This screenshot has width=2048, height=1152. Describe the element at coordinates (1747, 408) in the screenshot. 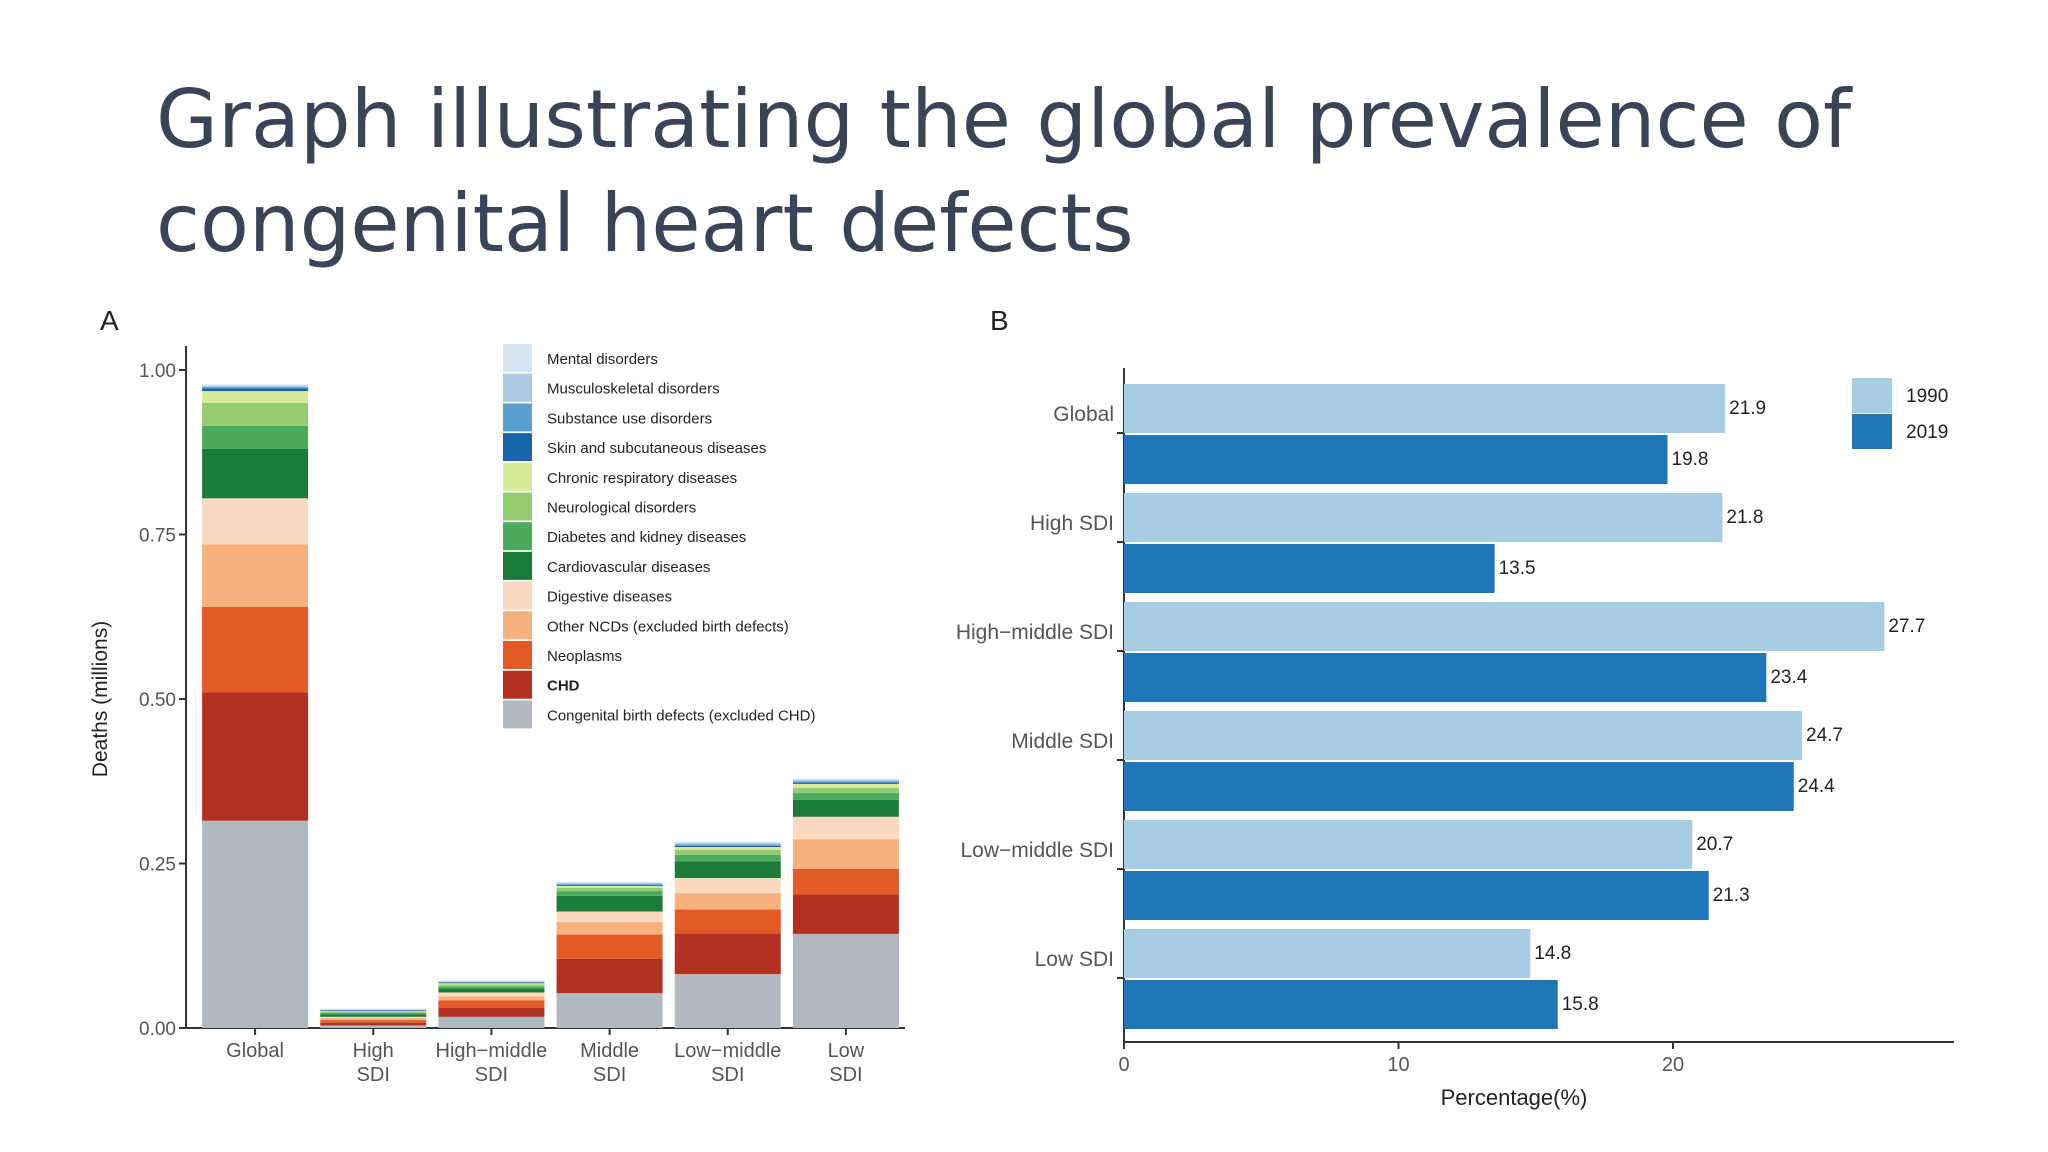

I see `panel-b-data-label: 21.9` at that location.